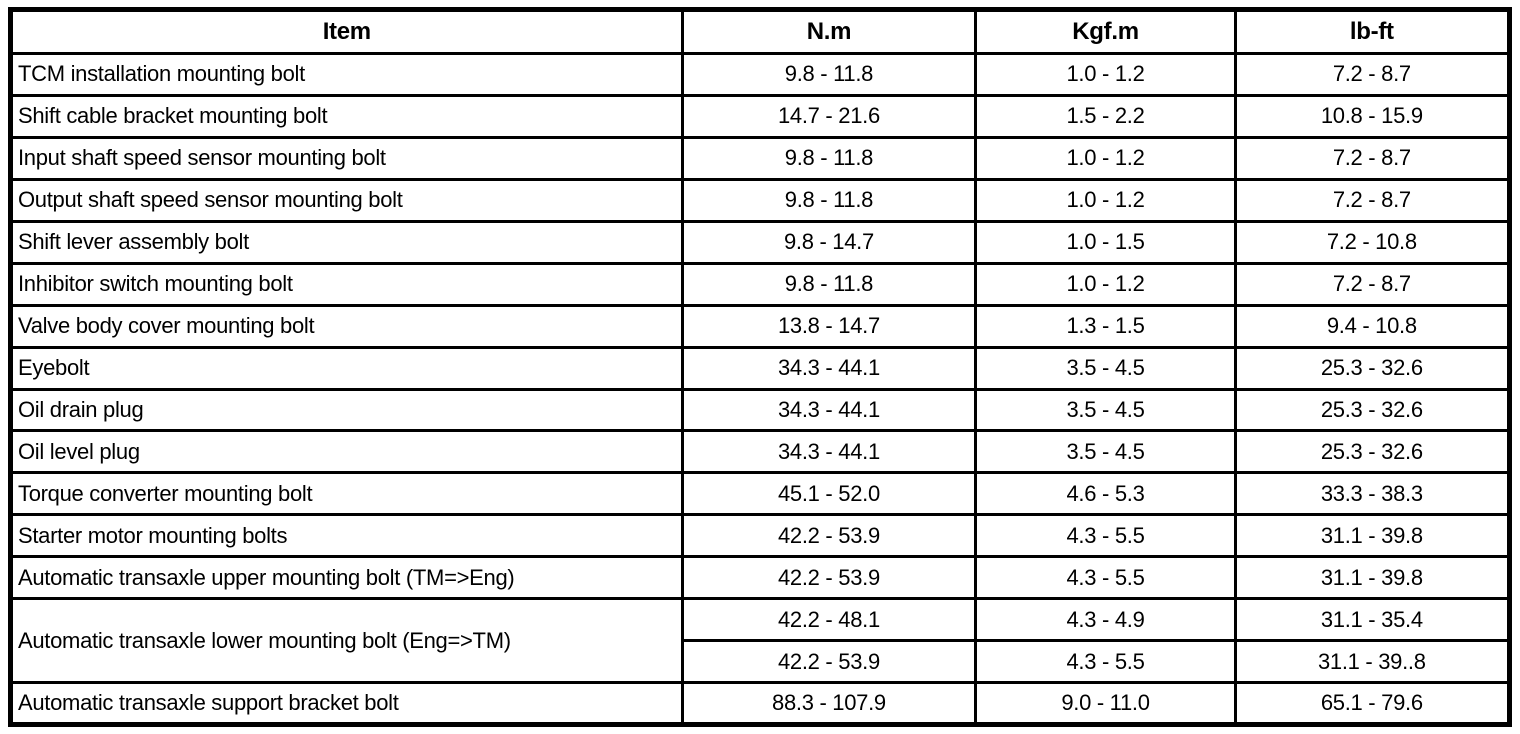 This screenshot has height=734, width=1520. Describe the element at coordinates (346, 158) in the screenshot. I see `item-cell: Input shaft speed sensor mounting bolt` at that location.